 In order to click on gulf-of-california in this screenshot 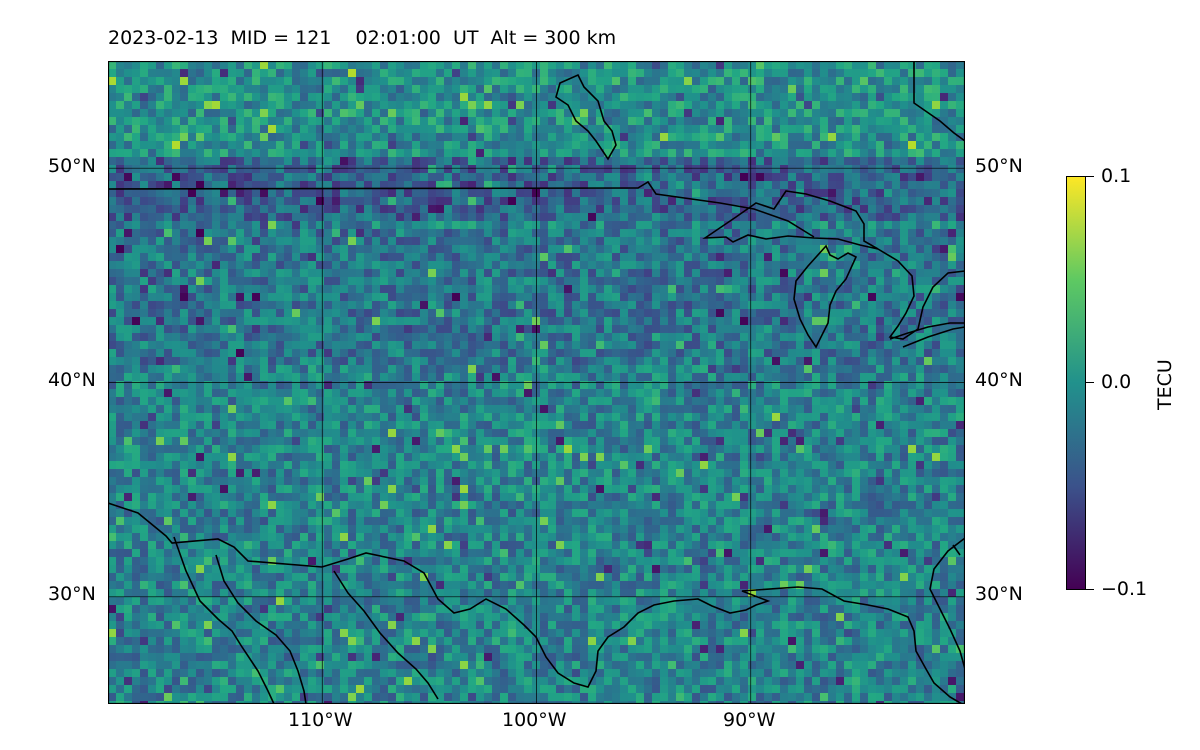, I will do `click(261, 629)`.